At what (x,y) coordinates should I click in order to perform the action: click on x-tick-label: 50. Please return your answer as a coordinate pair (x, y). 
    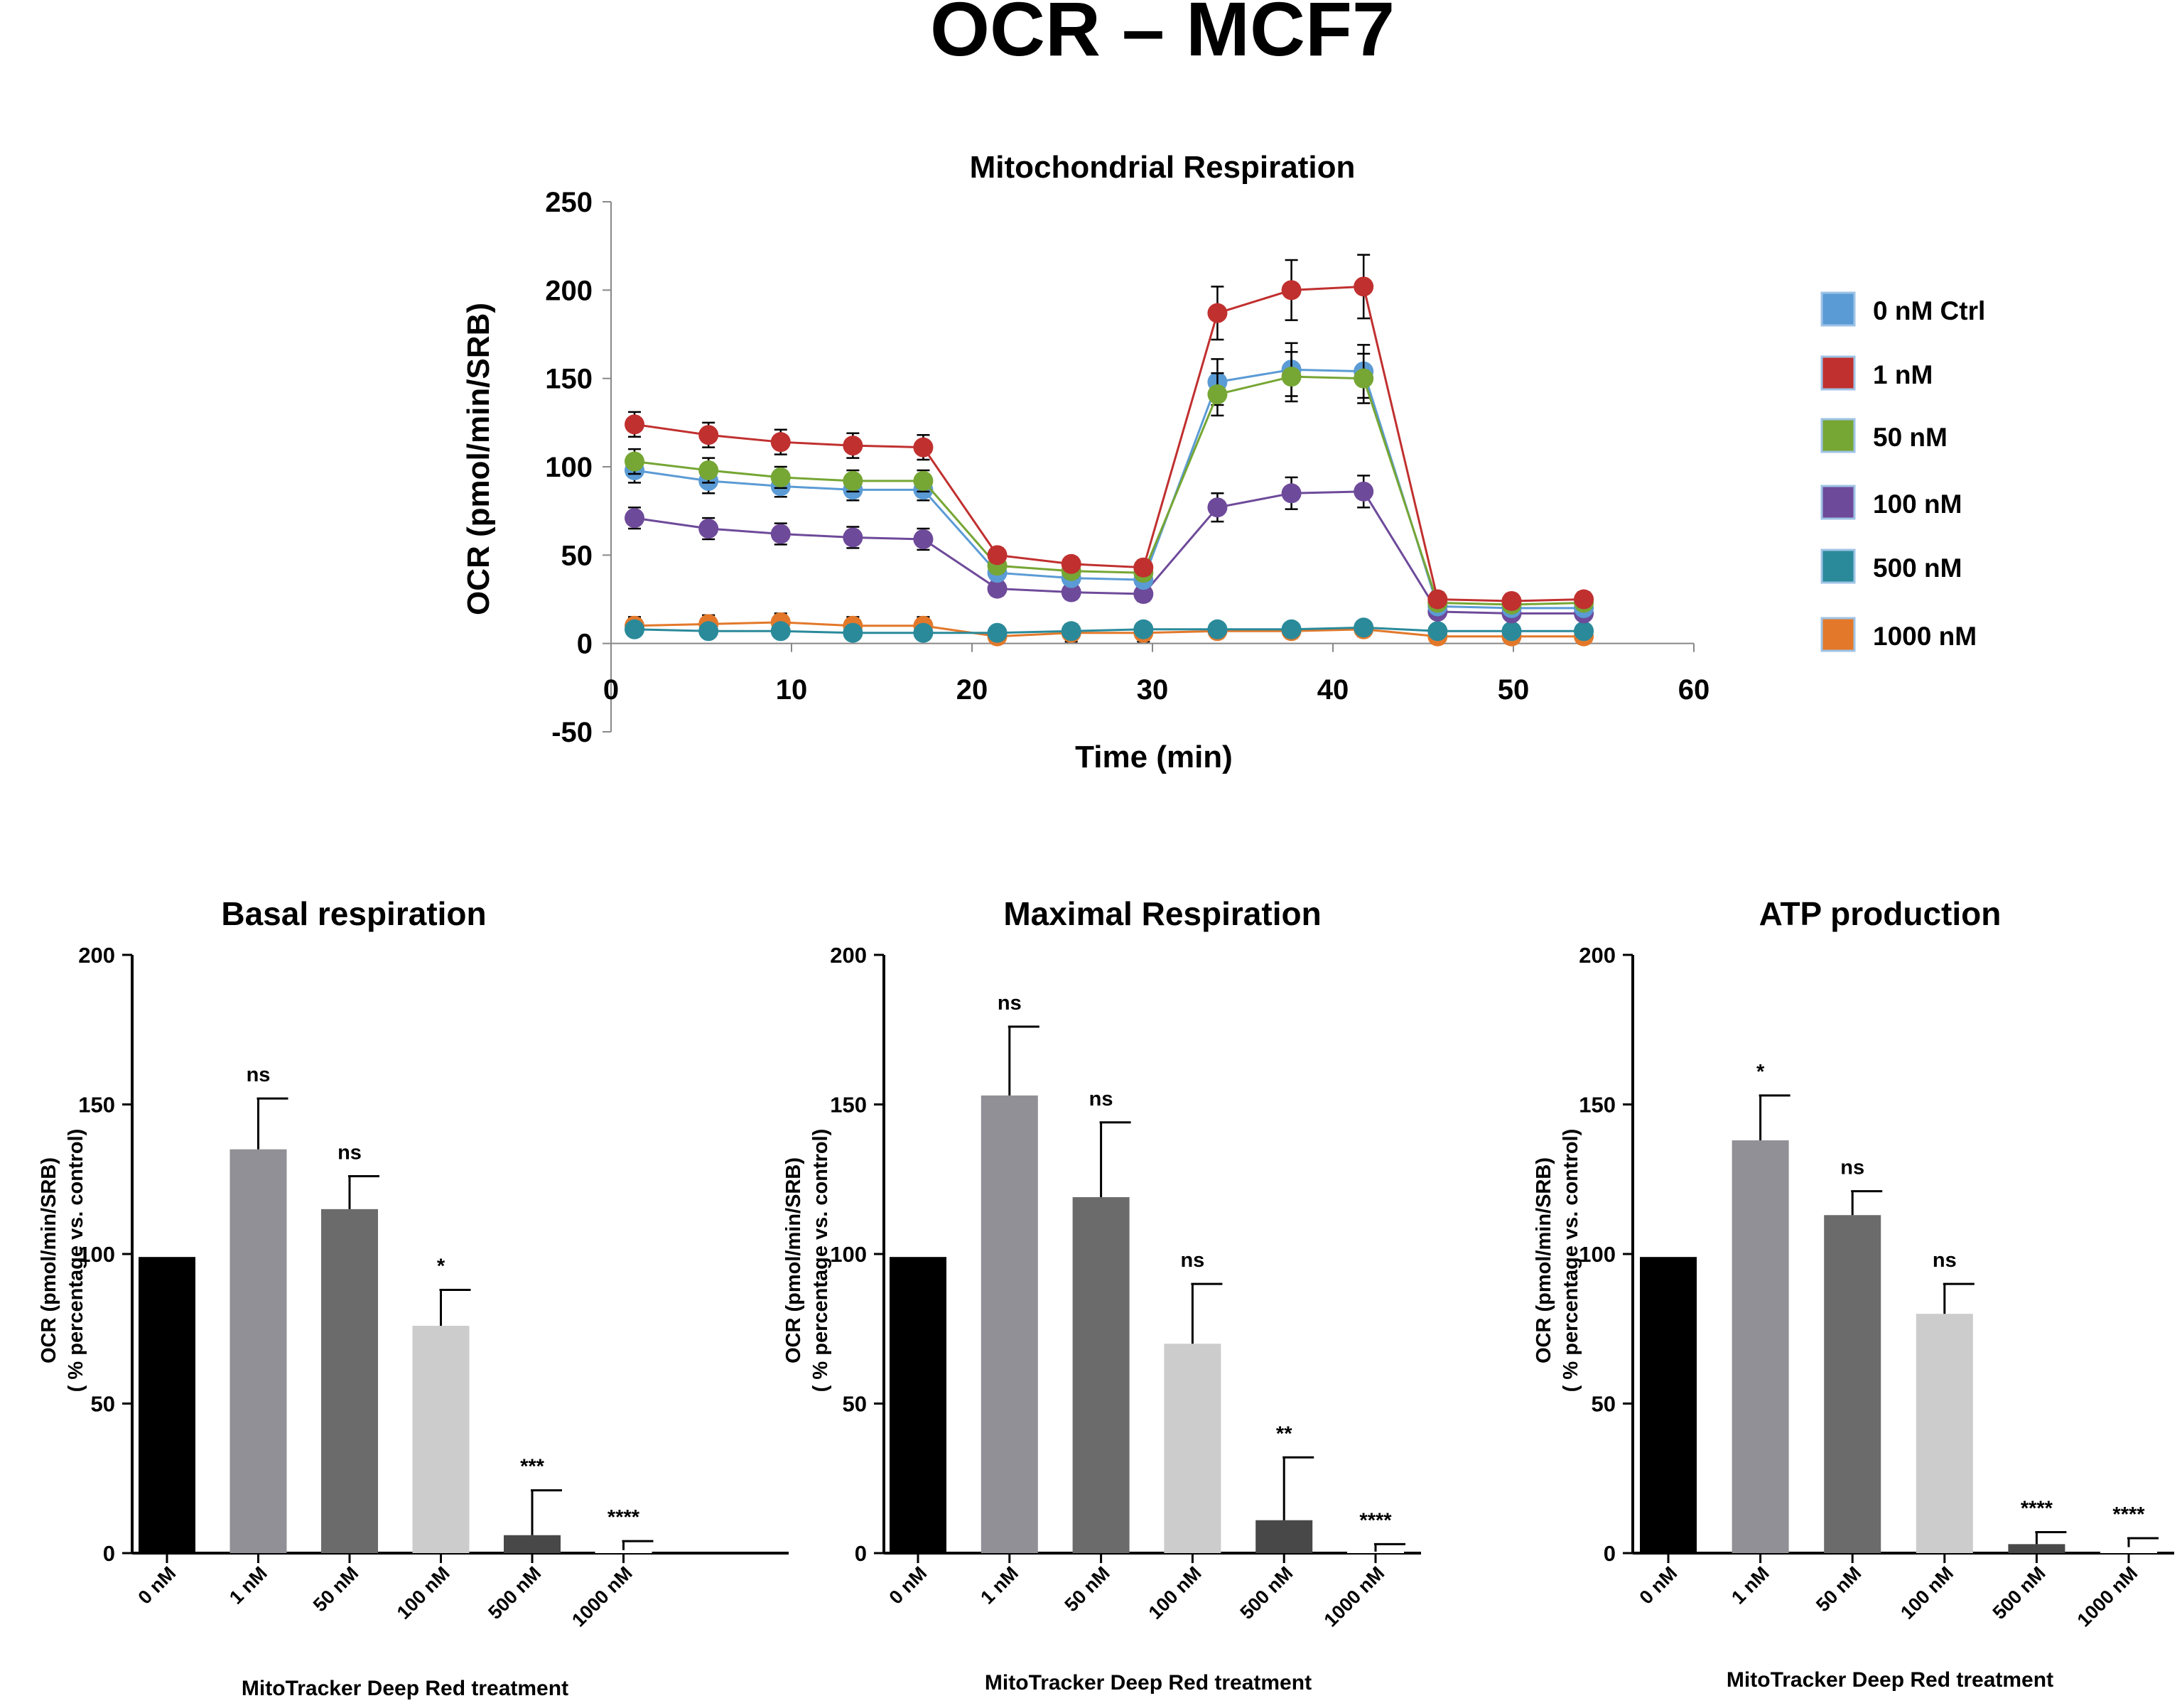
    Looking at the image, I should click on (1514, 690).